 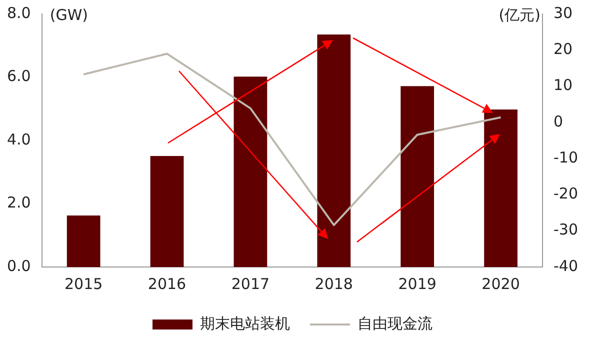 What do you see at coordinates (566, 229) in the screenshot?
I see `y2-tick-label: -30` at bounding box center [566, 229].